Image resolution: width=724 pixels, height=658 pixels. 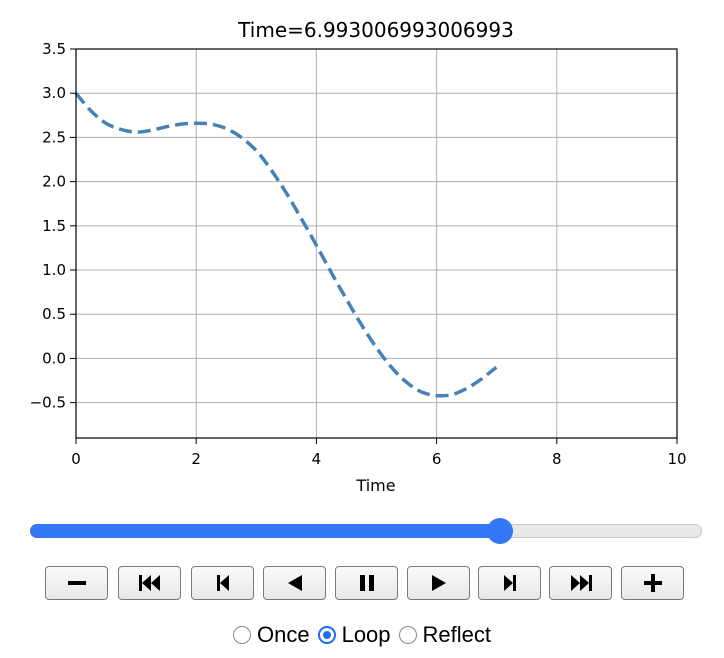 What do you see at coordinates (283, 634) in the screenshot?
I see `once-label: Once` at bounding box center [283, 634].